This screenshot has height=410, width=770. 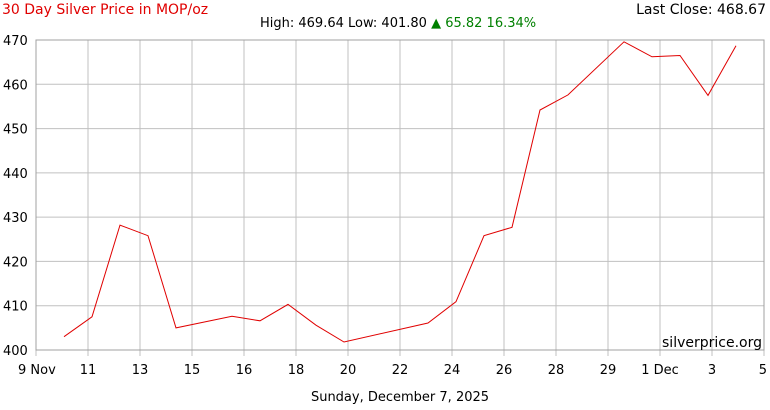 I want to click on x-tick-label: 15, so click(x=192, y=370).